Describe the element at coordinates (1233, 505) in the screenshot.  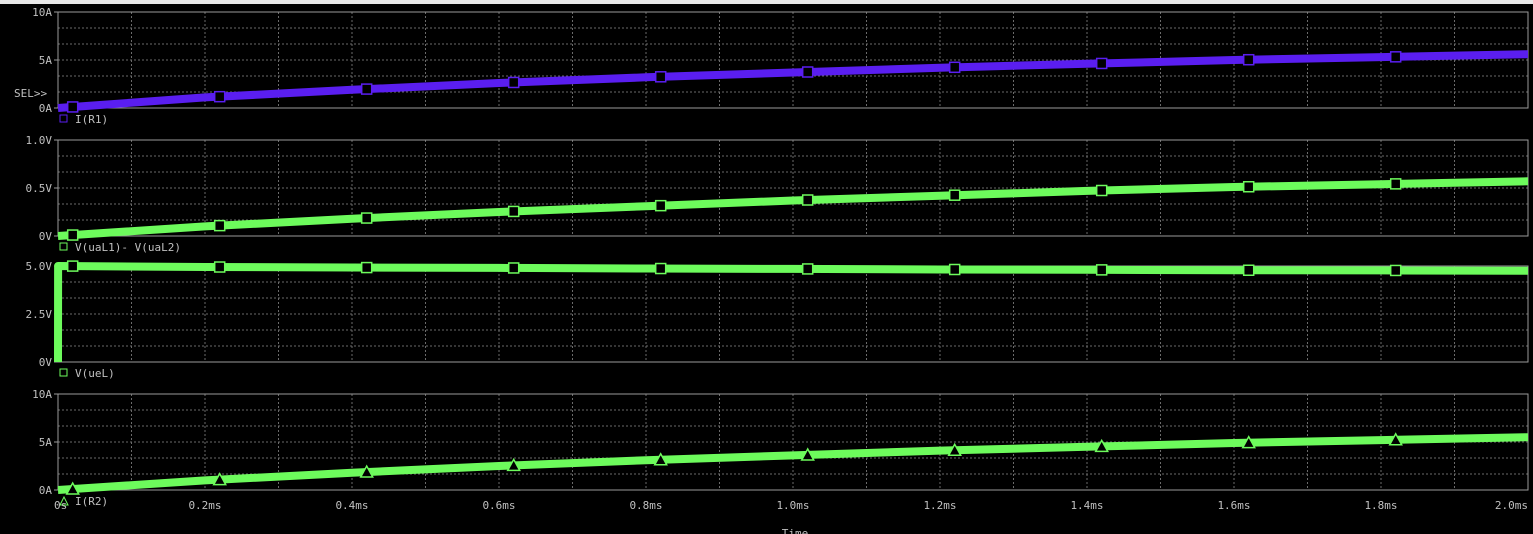
I see `x-tick-label: 1.6ms` at that location.